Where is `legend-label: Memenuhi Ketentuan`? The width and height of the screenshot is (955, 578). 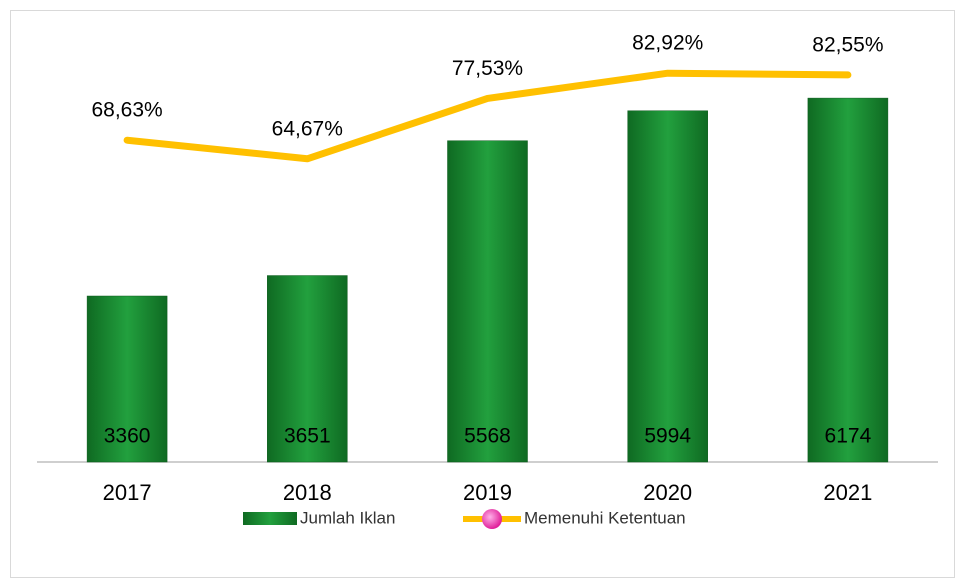 legend-label: Memenuhi Ketentuan is located at coordinates (605, 517).